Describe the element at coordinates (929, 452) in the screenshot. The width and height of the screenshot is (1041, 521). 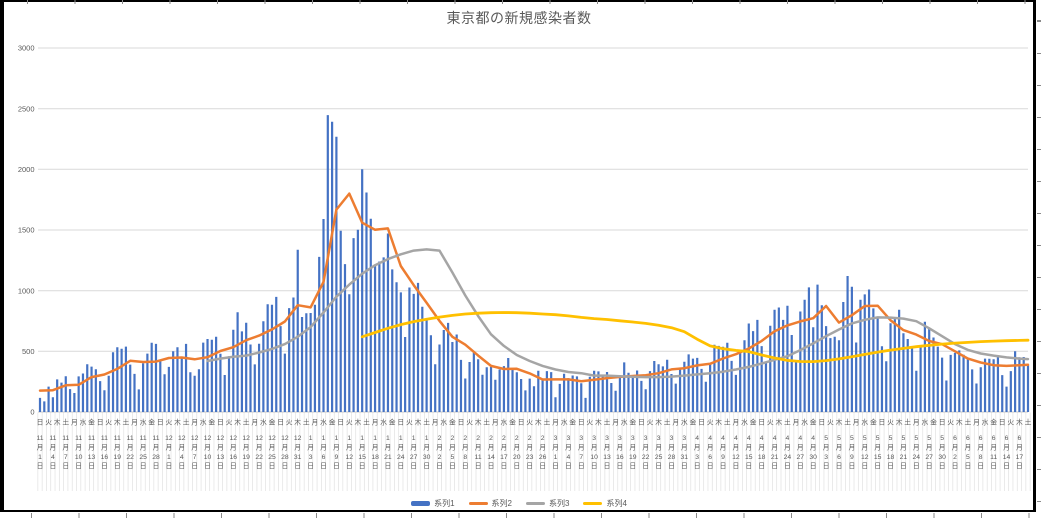
I see `x-date-label: 5 月 27 日` at that location.